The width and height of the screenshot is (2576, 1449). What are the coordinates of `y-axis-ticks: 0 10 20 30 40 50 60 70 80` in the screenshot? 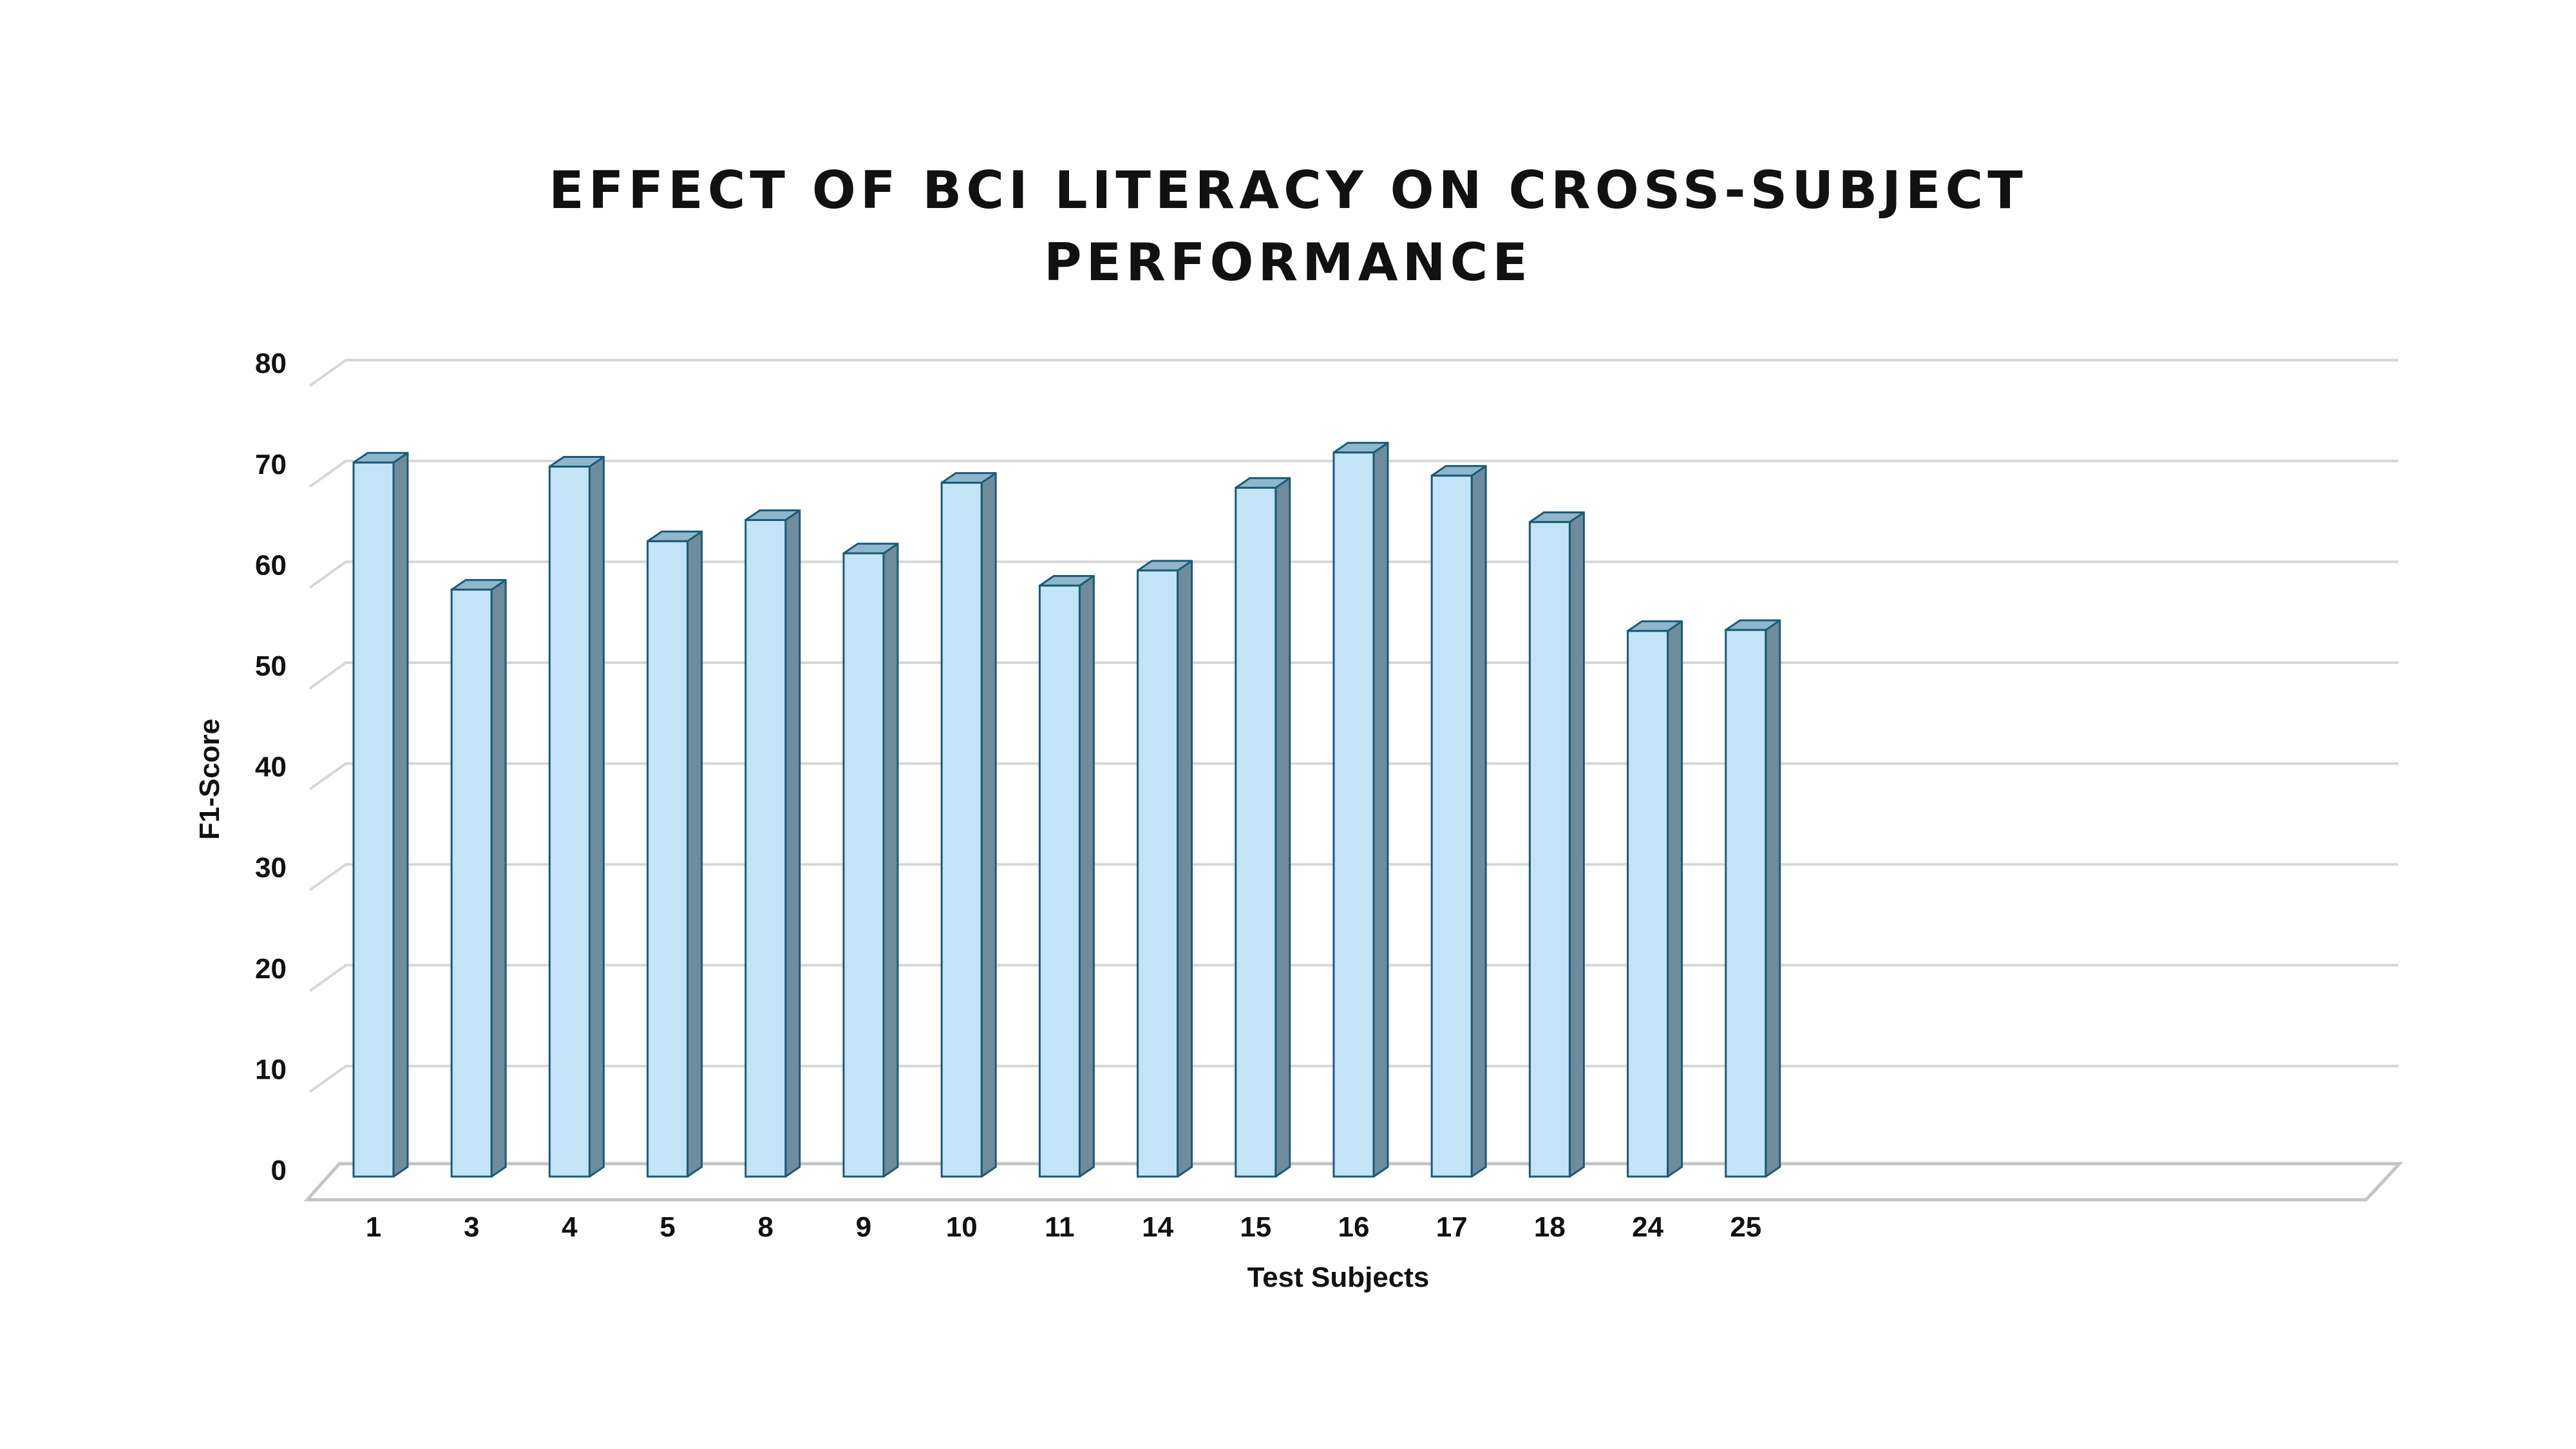 It's located at (271, 767).